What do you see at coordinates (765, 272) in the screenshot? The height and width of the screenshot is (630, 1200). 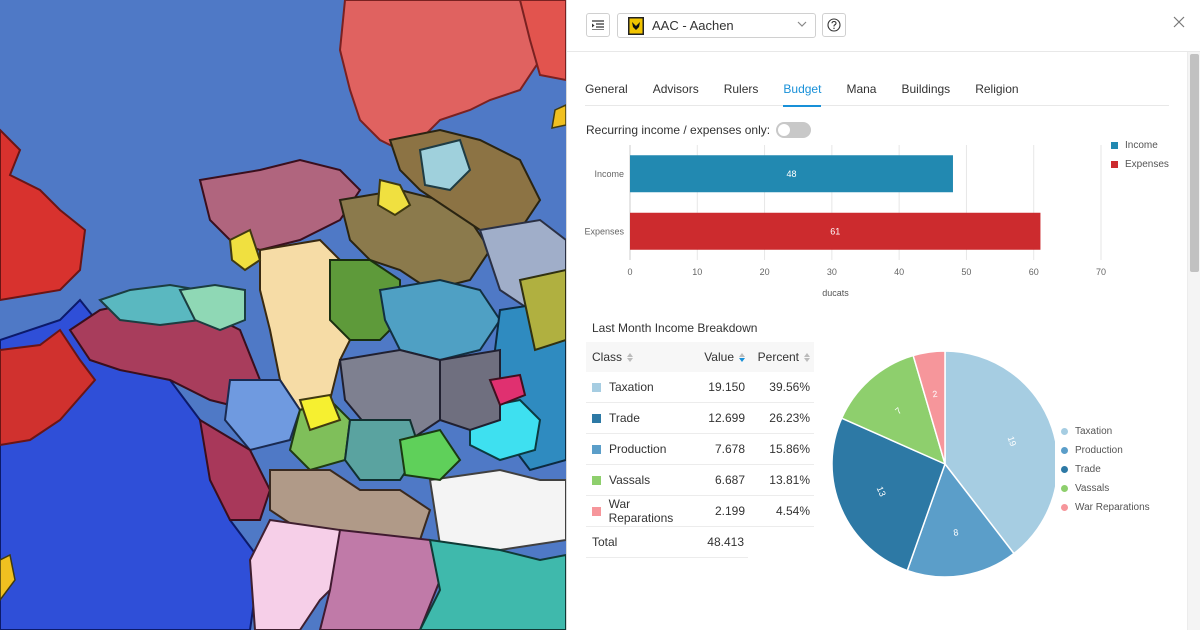 I see `x-tick-label: 20` at bounding box center [765, 272].